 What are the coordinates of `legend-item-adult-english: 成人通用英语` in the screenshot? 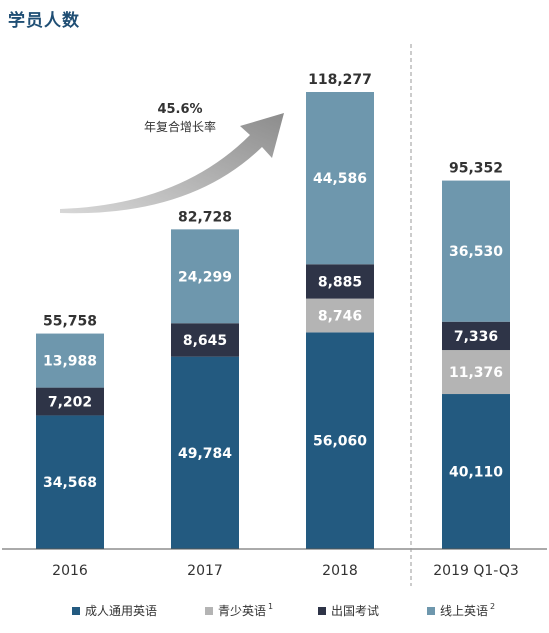 It's located at (114, 610).